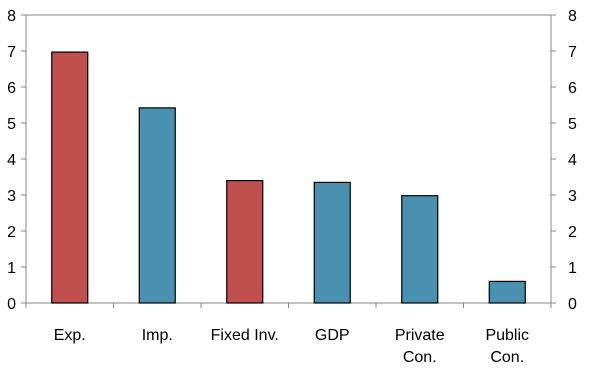 The width and height of the screenshot is (599, 372). Describe the element at coordinates (11, 232) in the screenshot. I see `y-tick-label-left: 2` at that location.